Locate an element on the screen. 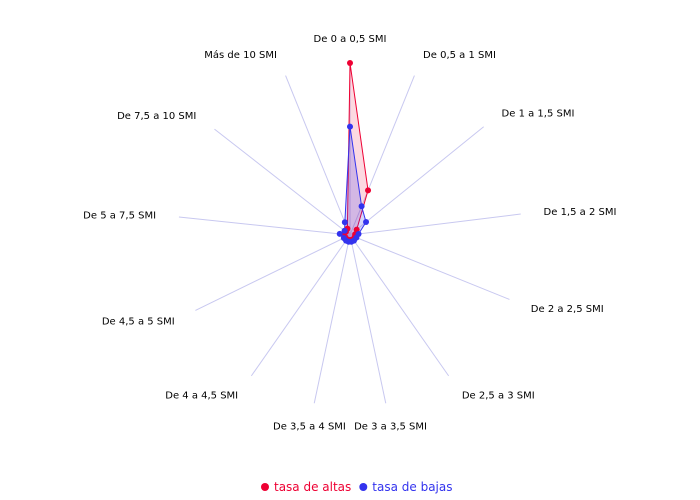 This screenshot has width=700, height=500. category-label: De 4 a 4,5 SMI is located at coordinates (201, 396).